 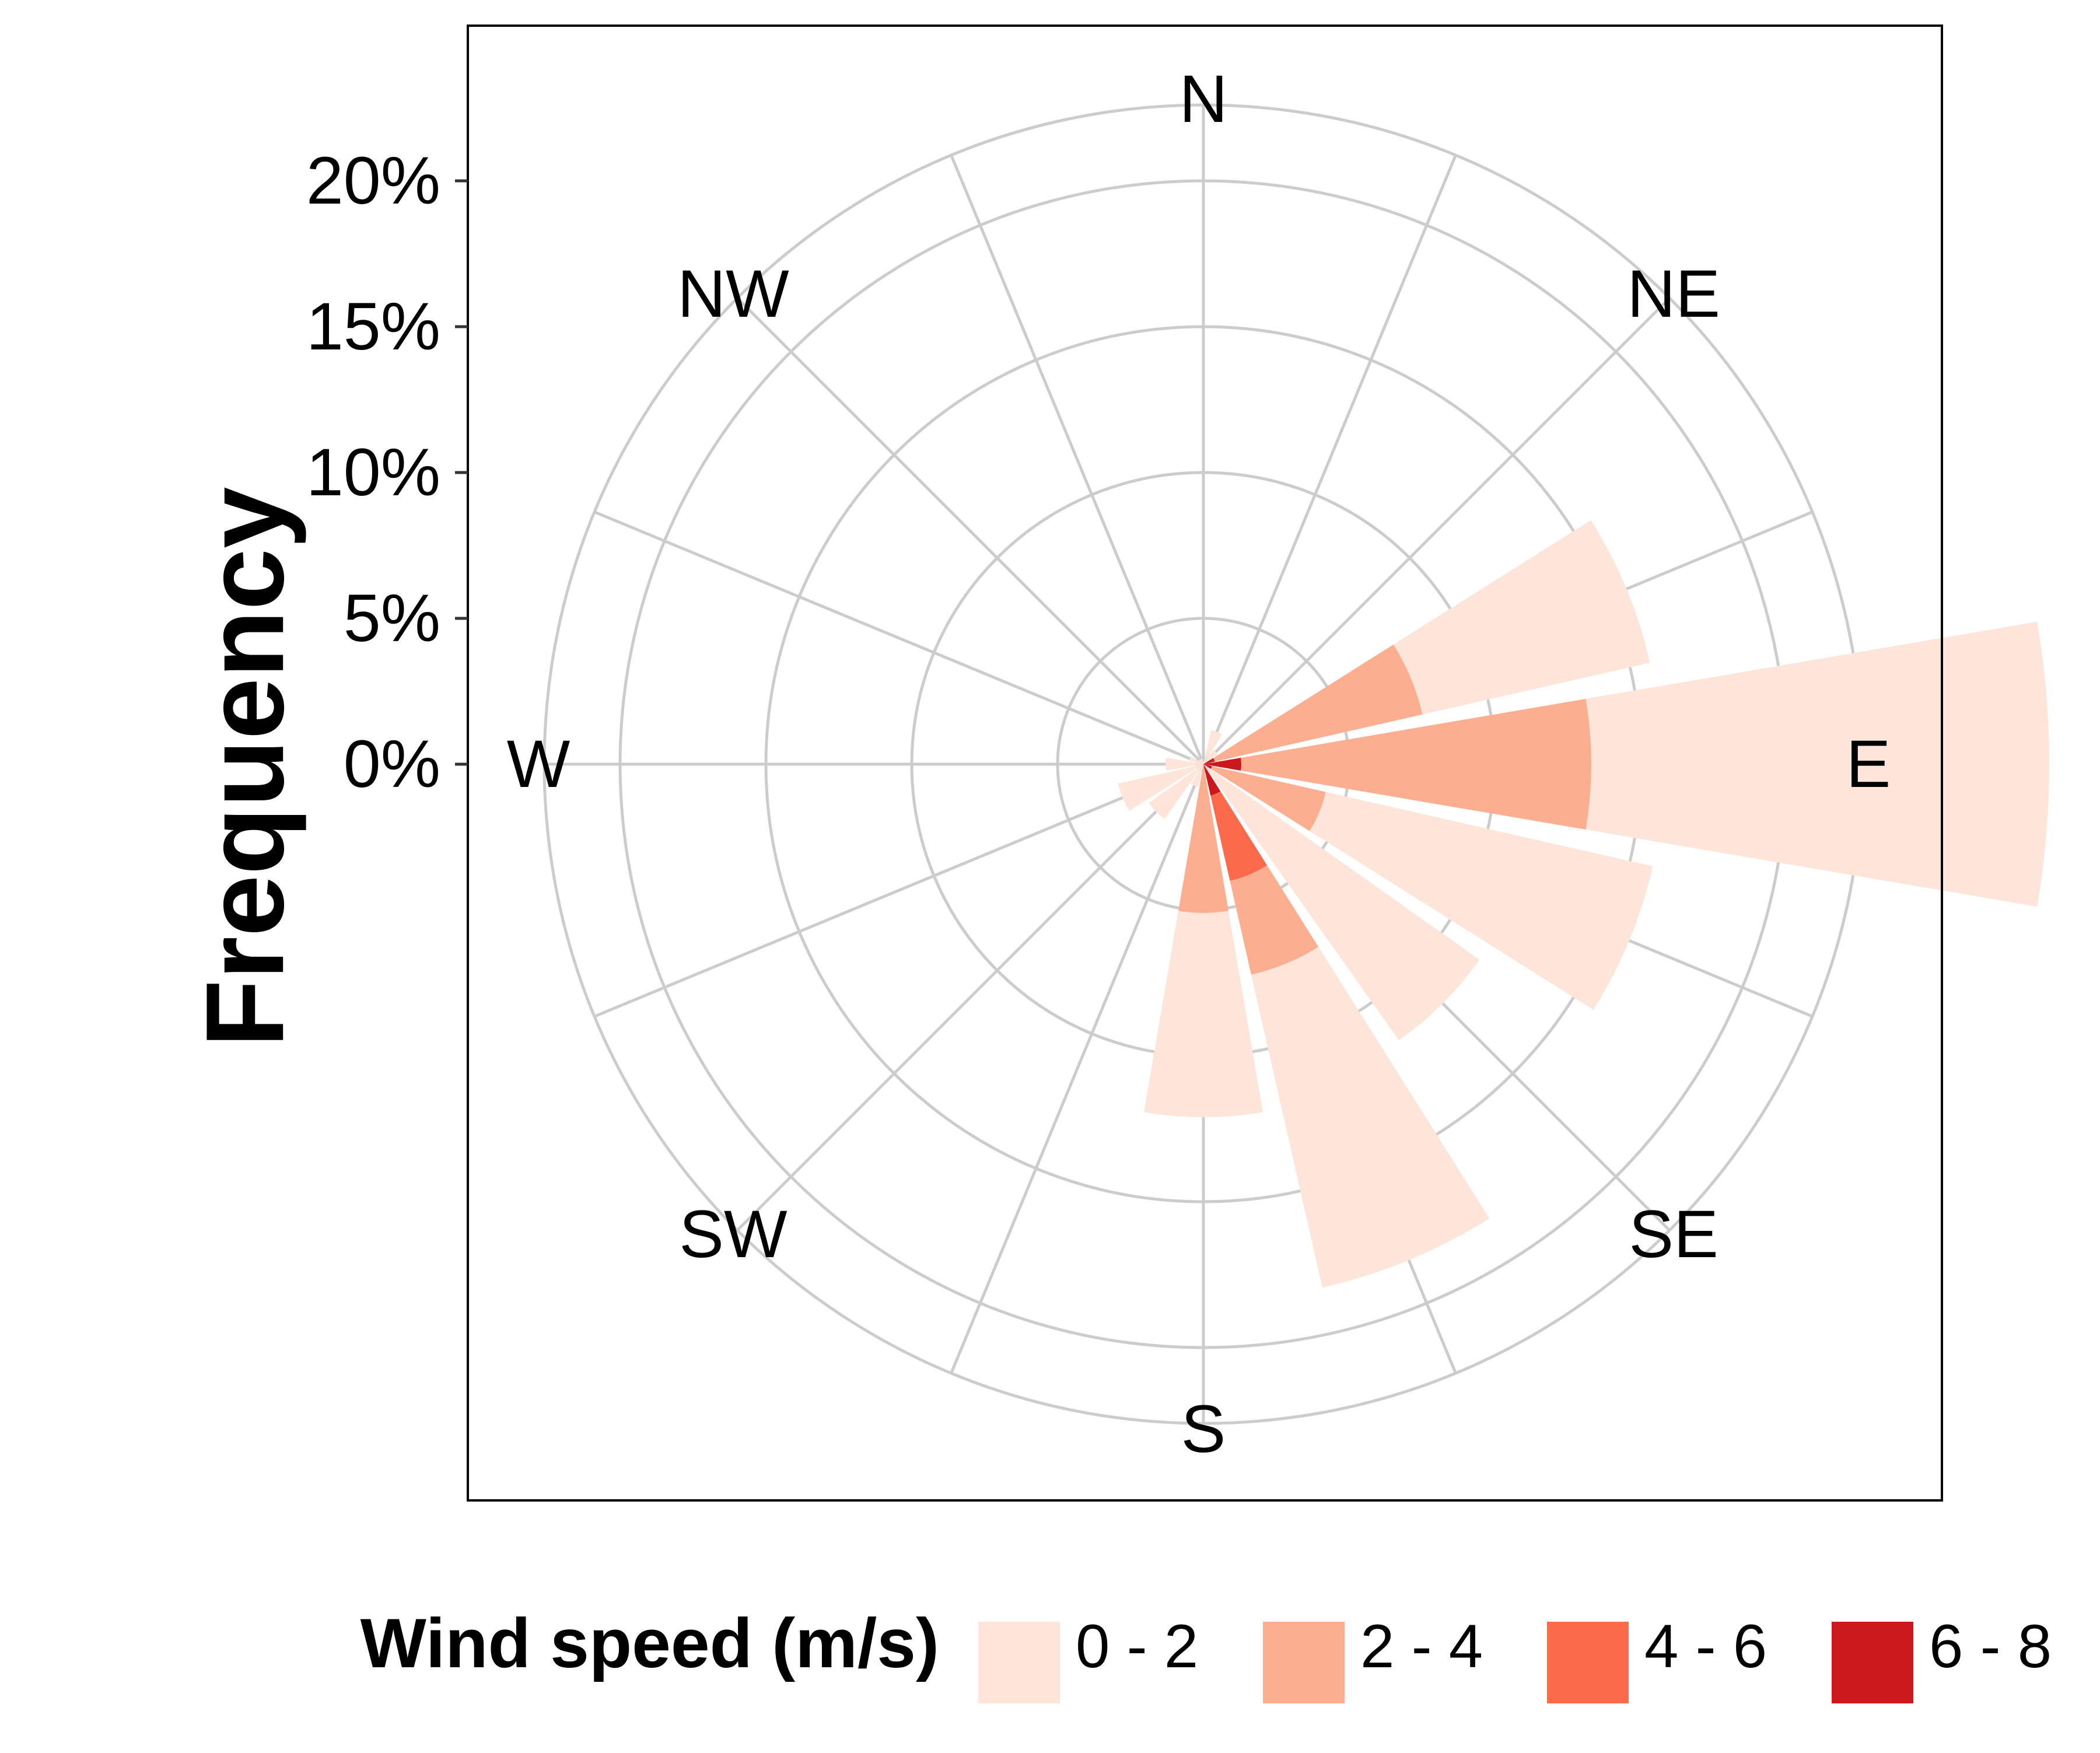 What do you see at coordinates (373, 326) in the screenshot?
I see `axis-tick-label: 15%` at bounding box center [373, 326].